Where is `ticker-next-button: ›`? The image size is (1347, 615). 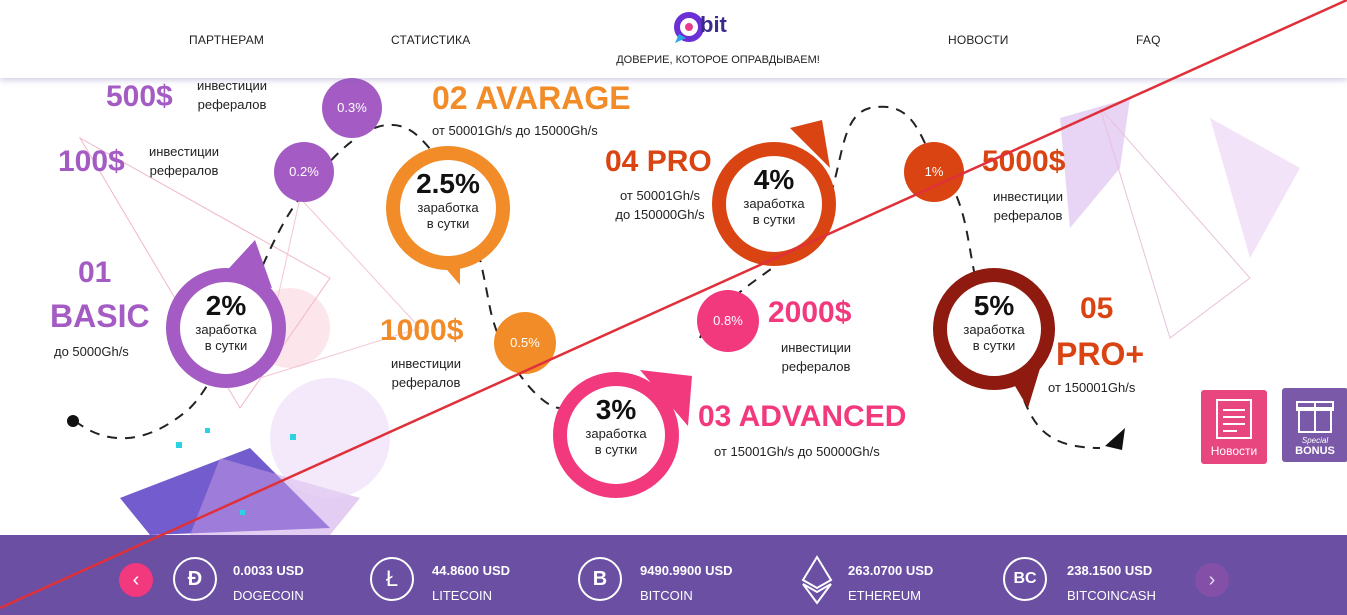 ticker-next-button: › is located at coordinates (1212, 580).